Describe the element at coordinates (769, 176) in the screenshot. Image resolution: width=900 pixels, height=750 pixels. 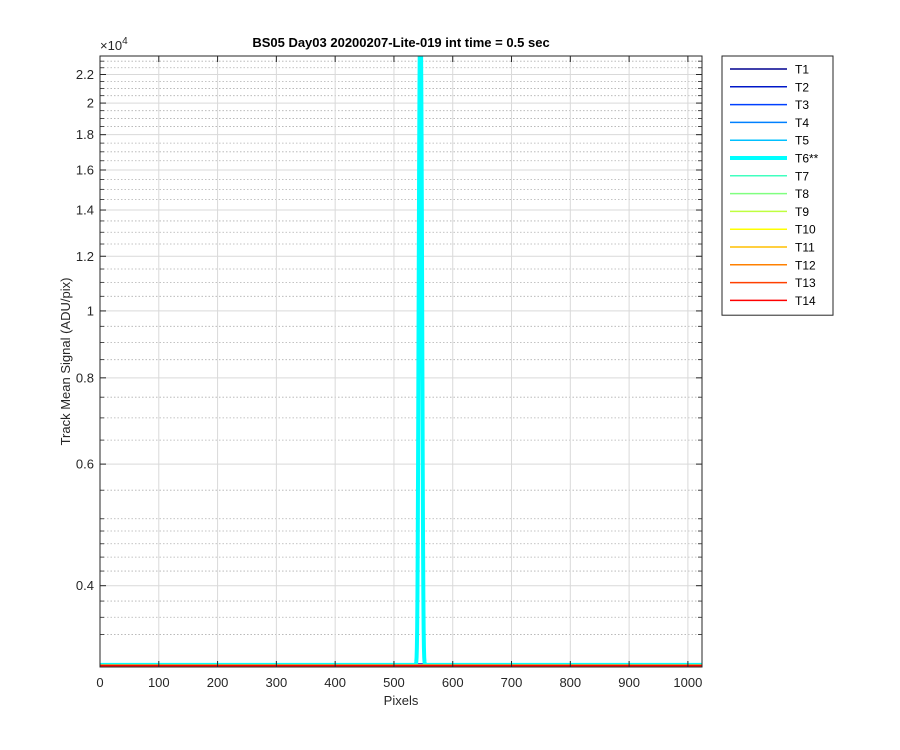
I see `legend-item: T7` at that location.